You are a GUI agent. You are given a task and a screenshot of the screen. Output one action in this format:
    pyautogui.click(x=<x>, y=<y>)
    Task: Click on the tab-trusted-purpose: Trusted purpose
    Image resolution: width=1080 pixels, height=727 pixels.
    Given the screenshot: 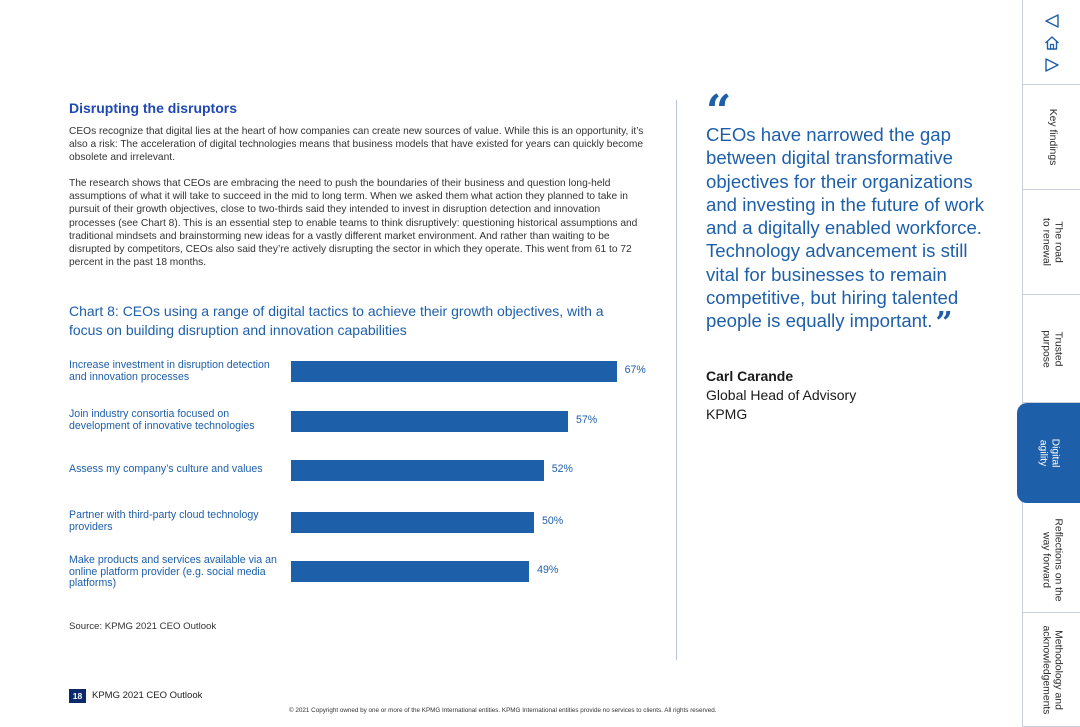 What is the action you would take?
    pyautogui.click(x=1051, y=349)
    